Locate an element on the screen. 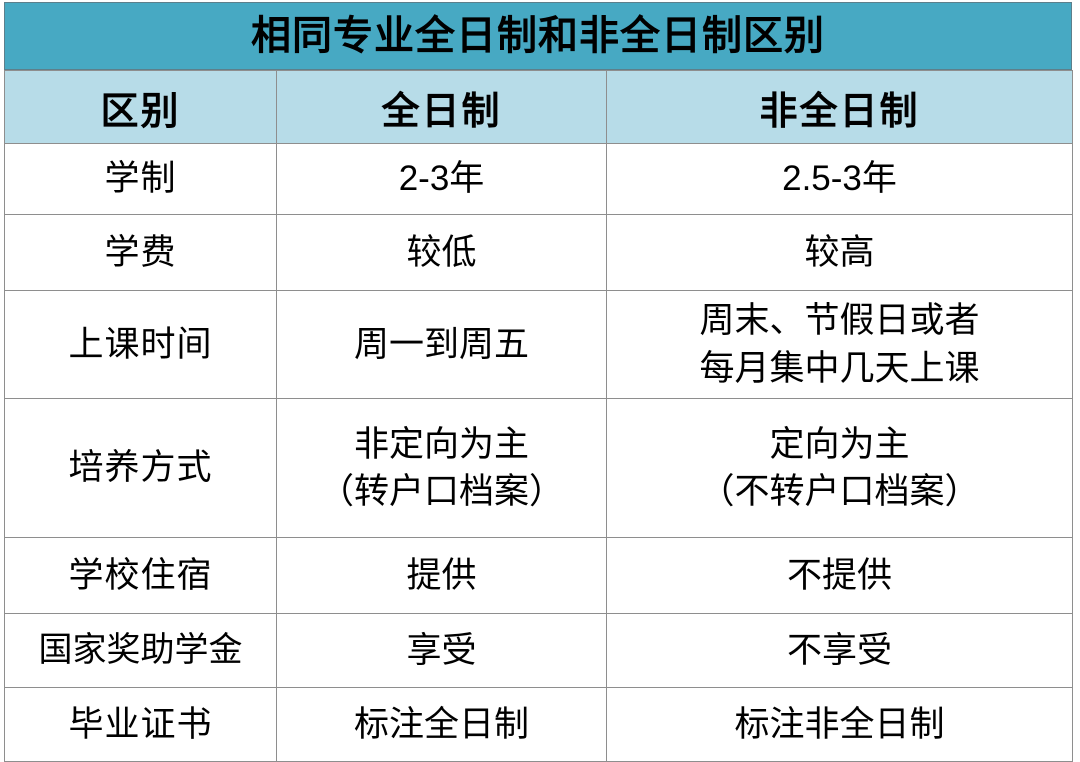 The width and height of the screenshot is (1080, 762). row-label-national-scholarship: 国家奖助学金 is located at coordinates (140, 650).